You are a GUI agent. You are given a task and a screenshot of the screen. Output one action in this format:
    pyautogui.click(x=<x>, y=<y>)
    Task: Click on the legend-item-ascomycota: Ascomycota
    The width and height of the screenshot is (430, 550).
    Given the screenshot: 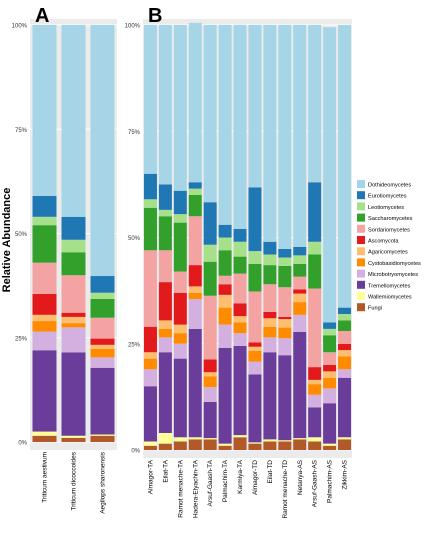 What is the action you would take?
    pyautogui.click(x=378, y=240)
    